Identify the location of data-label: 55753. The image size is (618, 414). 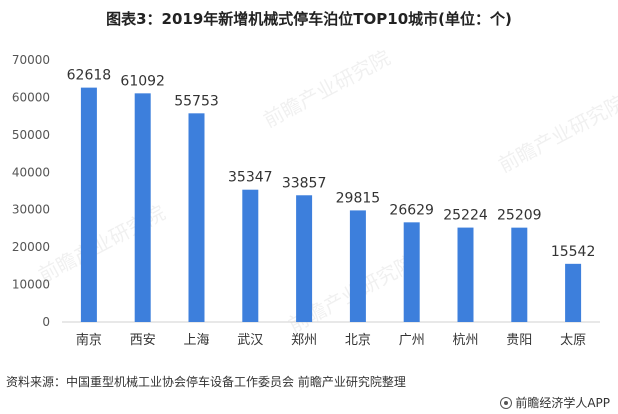
(196, 101).